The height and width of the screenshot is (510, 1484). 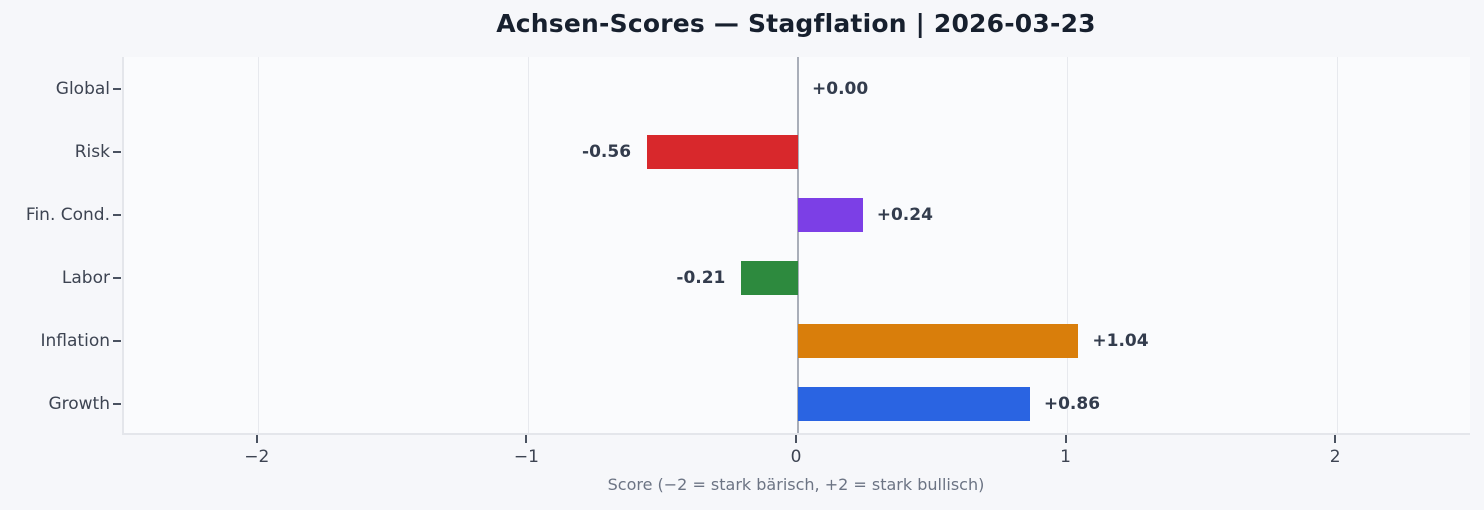 What do you see at coordinates (722, 151) in the screenshot?
I see `bar-risk` at bounding box center [722, 151].